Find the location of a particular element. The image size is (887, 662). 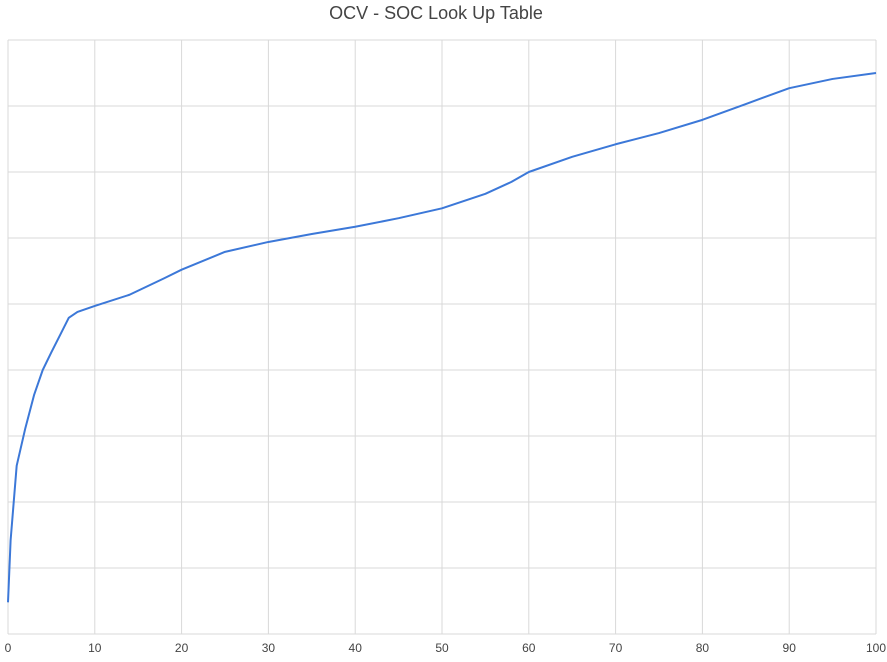

x-tick-label: 30 is located at coordinates (269, 648).